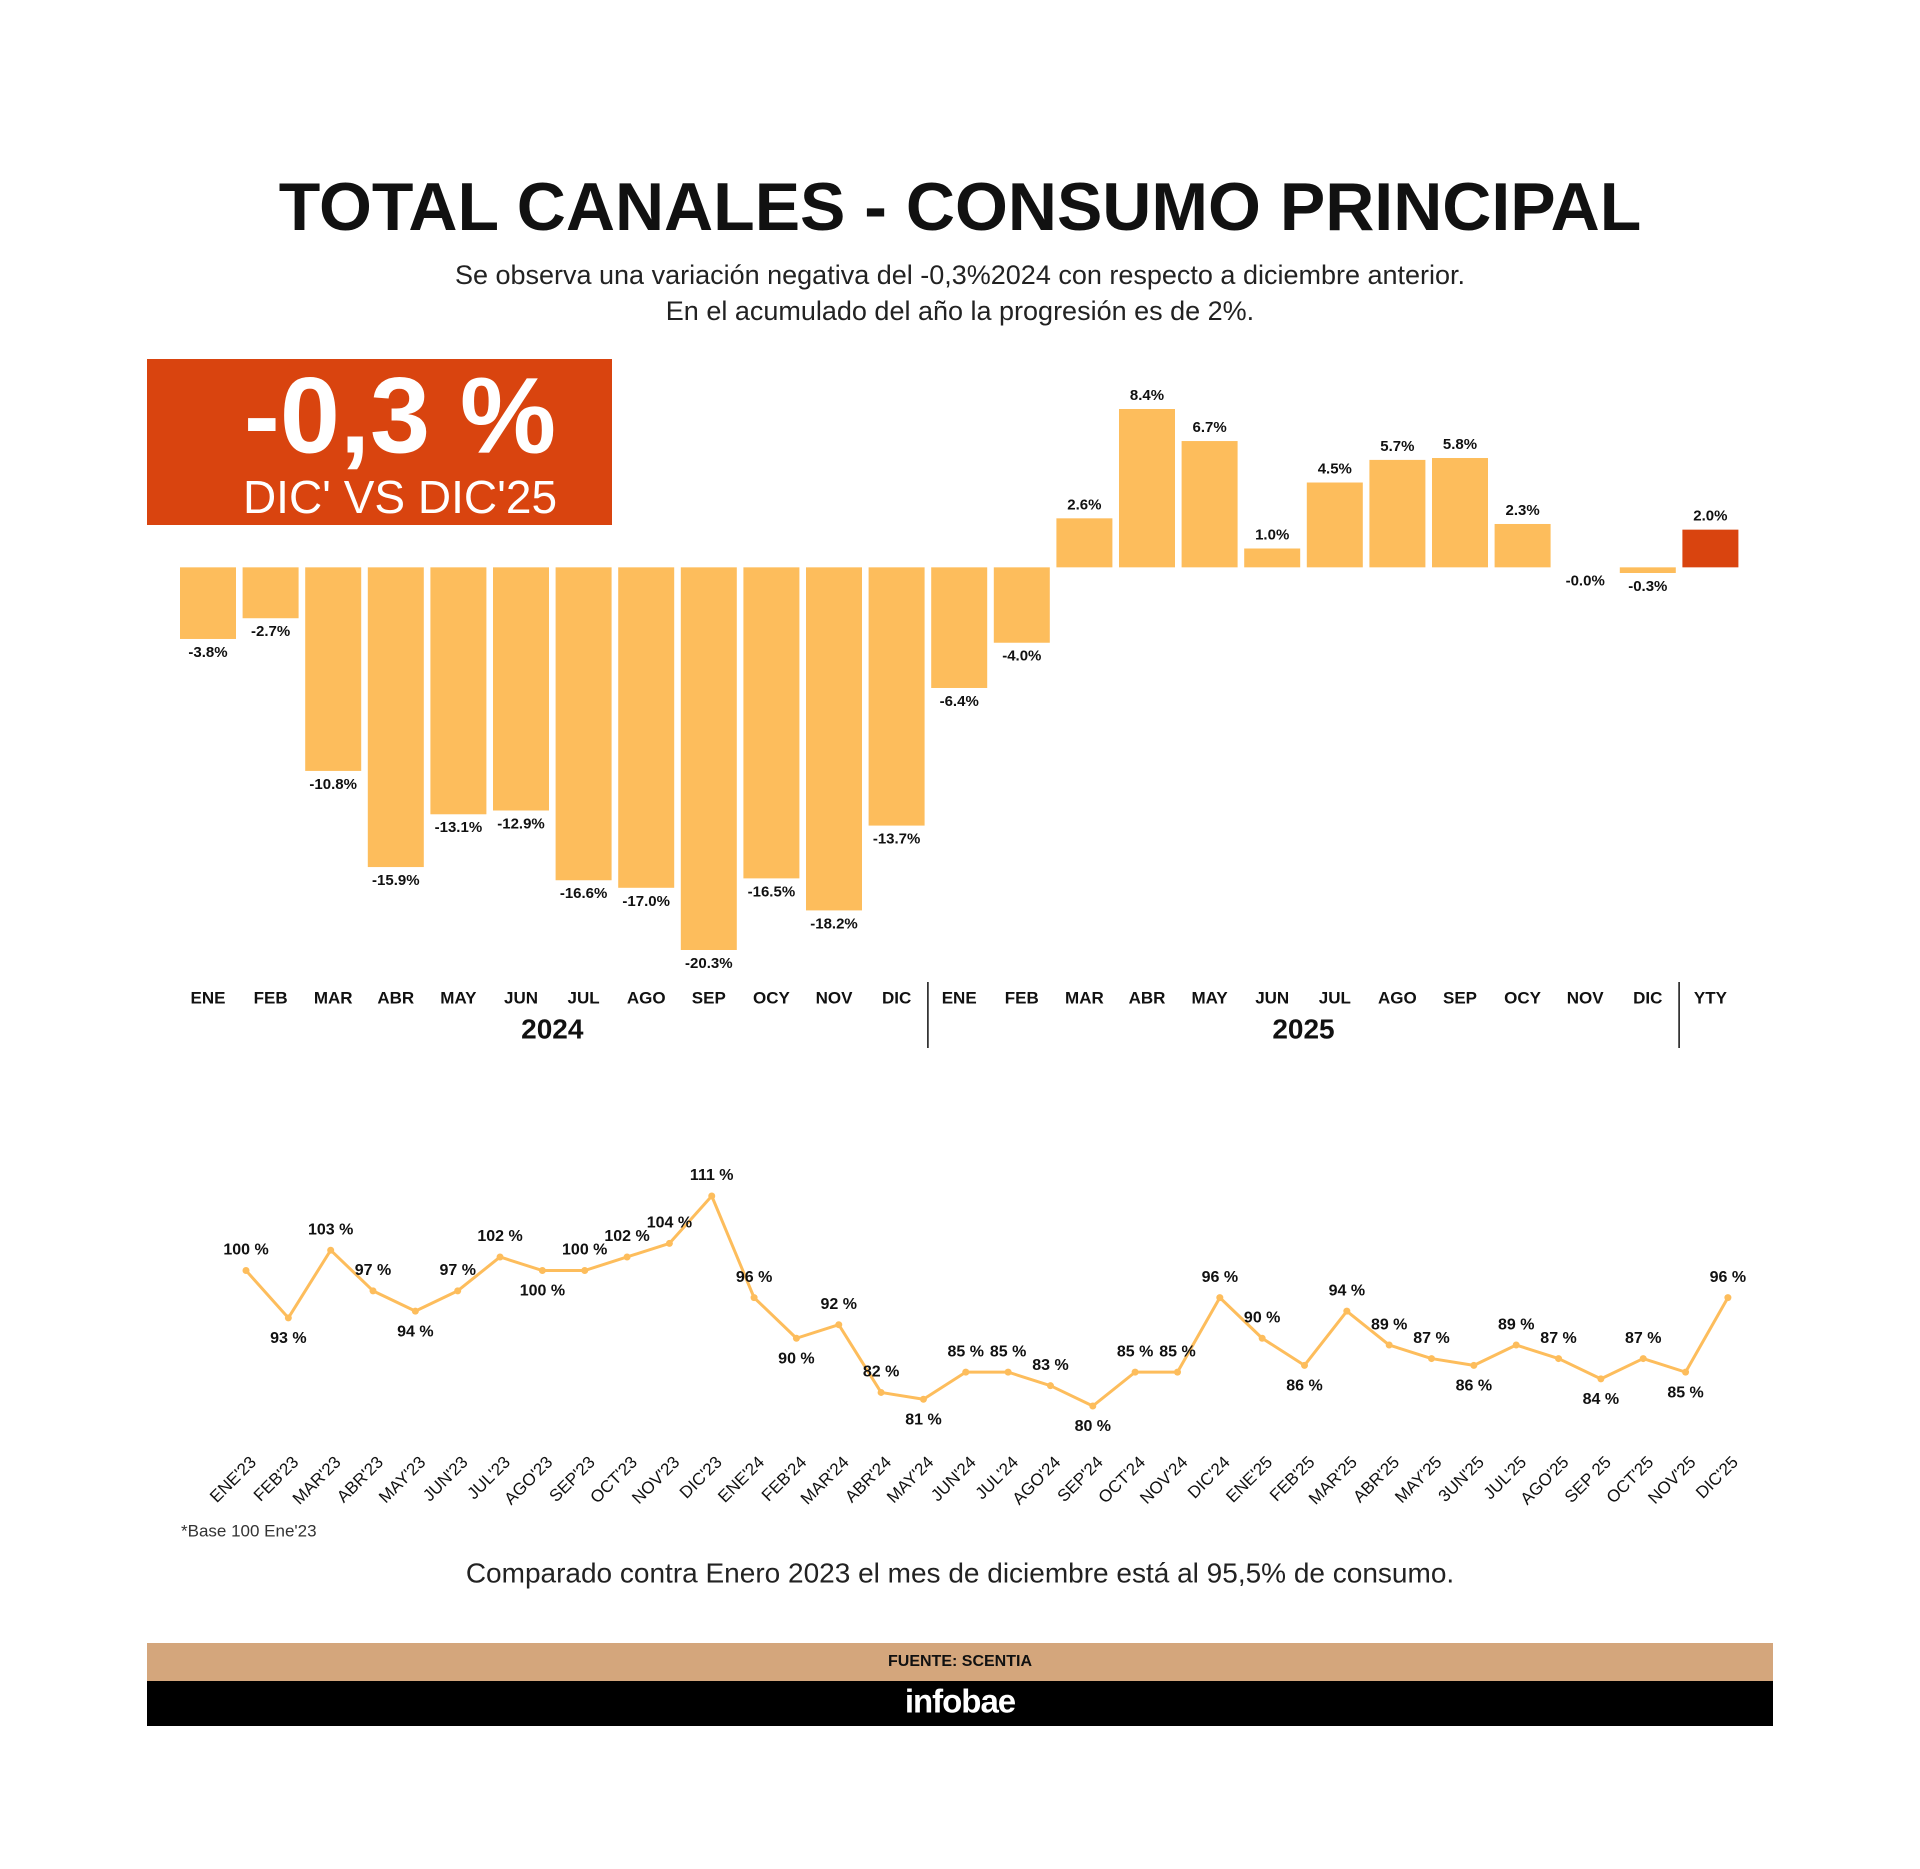 The height and width of the screenshot is (1869, 1920). I want to click on value-label: -20.3%, so click(709, 963).